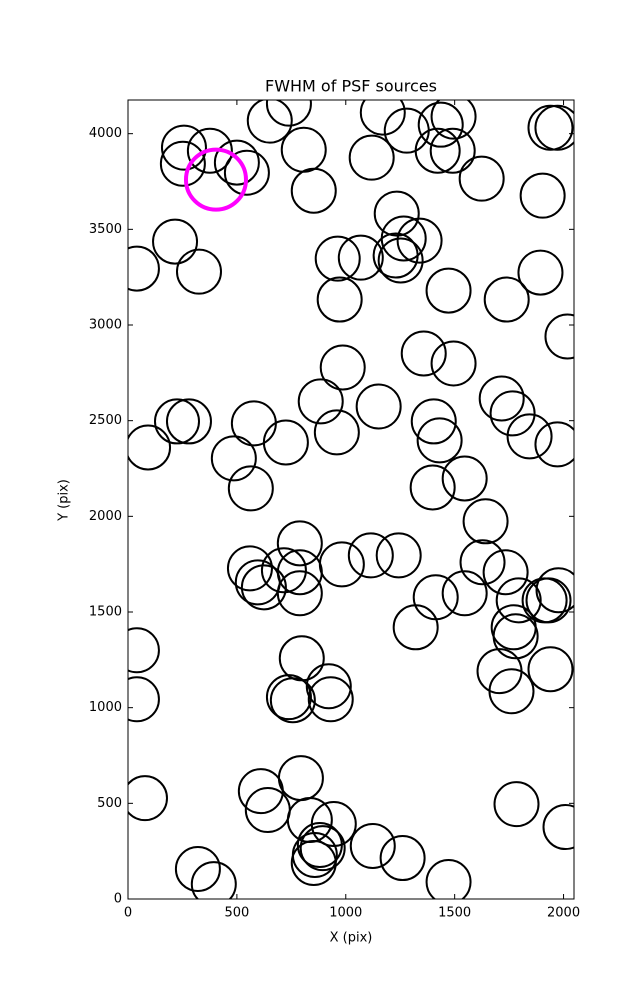 The height and width of the screenshot is (1004, 637). What do you see at coordinates (105, 133) in the screenshot?
I see `y-tick-label: 4000` at bounding box center [105, 133].